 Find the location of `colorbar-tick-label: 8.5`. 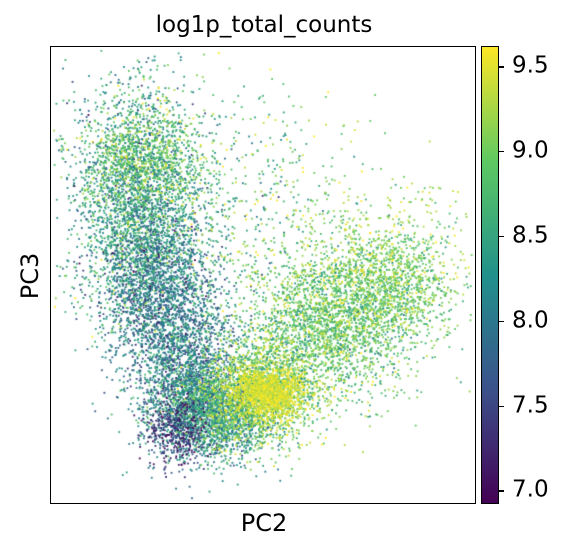

colorbar-tick-label: 8.5 is located at coordinates (530, 235).